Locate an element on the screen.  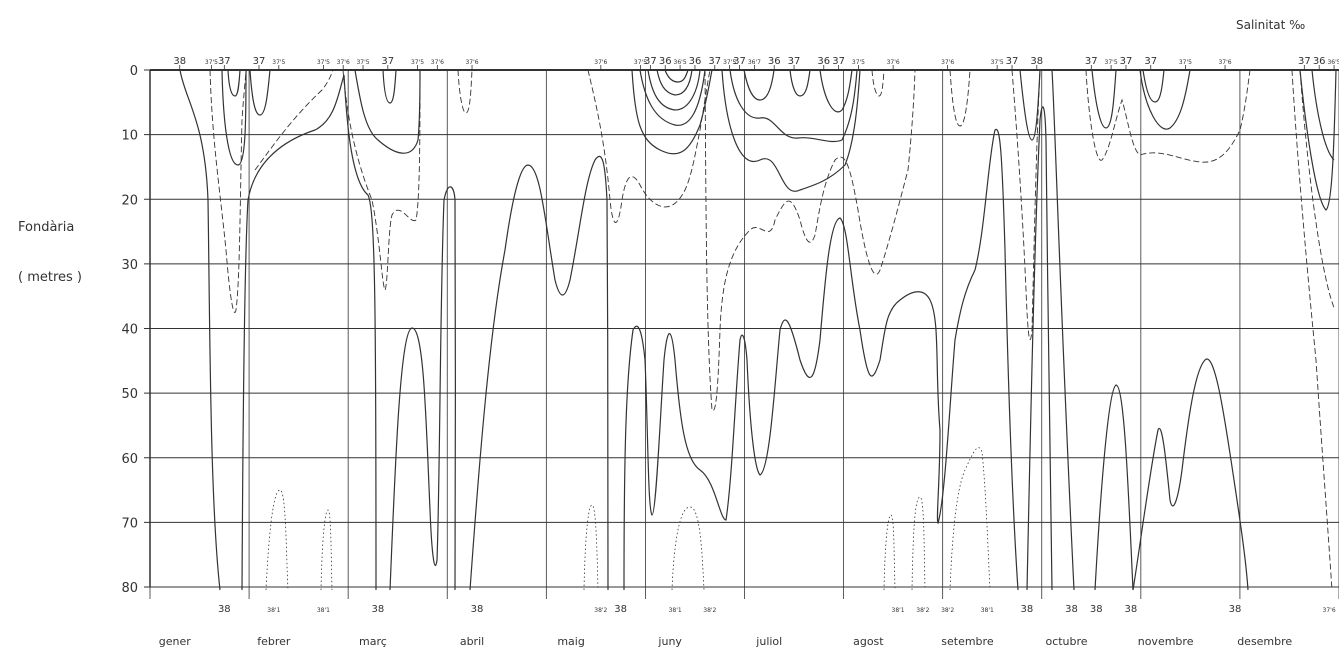
y-tick-label: 0 is located at coordinates (134, 71).